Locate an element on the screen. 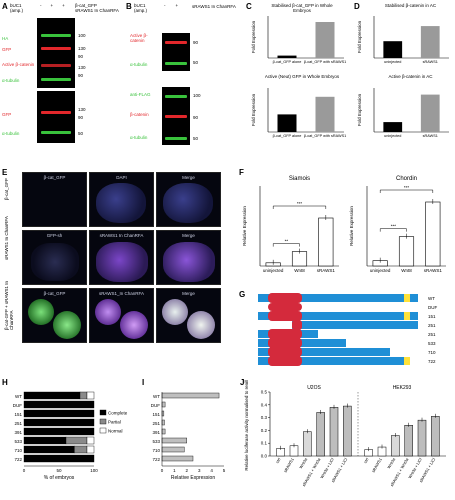 The width and height of the screenshot is (455, 500). mw-marker: 90 is located at coordinates (80, 117).